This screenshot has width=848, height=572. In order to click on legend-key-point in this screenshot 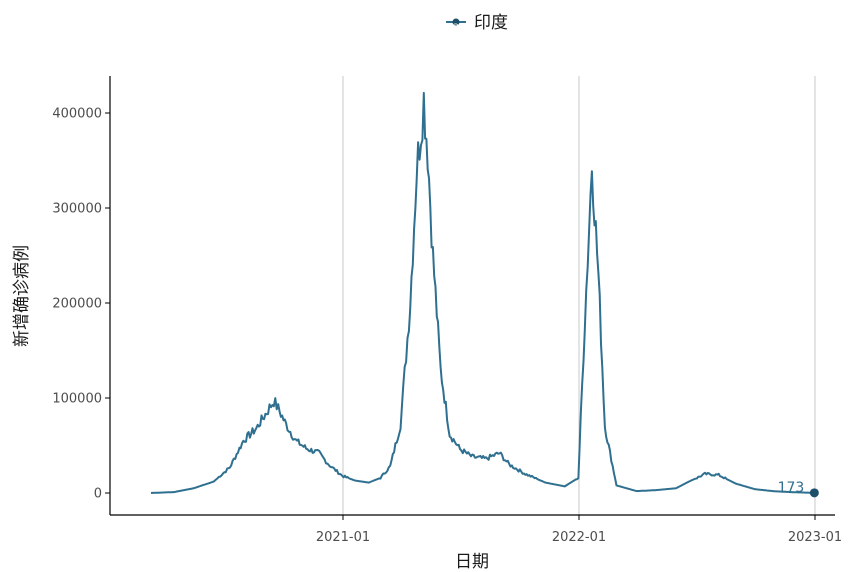, I will do `click(456, 22)`.